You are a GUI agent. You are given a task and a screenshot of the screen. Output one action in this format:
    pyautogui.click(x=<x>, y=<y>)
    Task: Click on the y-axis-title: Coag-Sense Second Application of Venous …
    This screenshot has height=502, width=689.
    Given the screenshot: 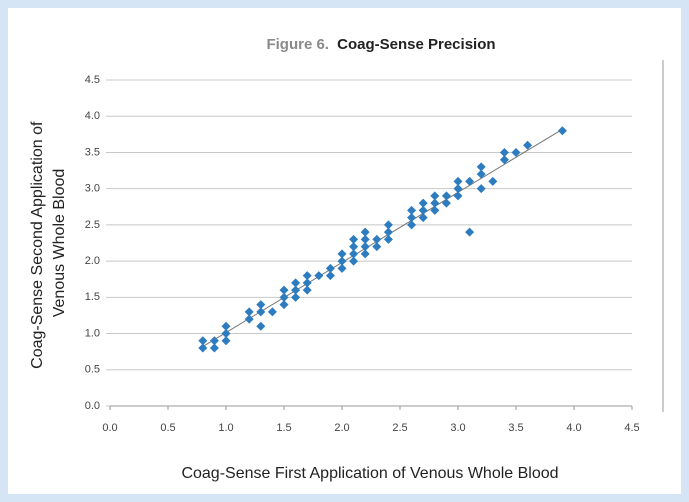 What is the action you would take?
    pyautogui.click(x=48, y=243)
    